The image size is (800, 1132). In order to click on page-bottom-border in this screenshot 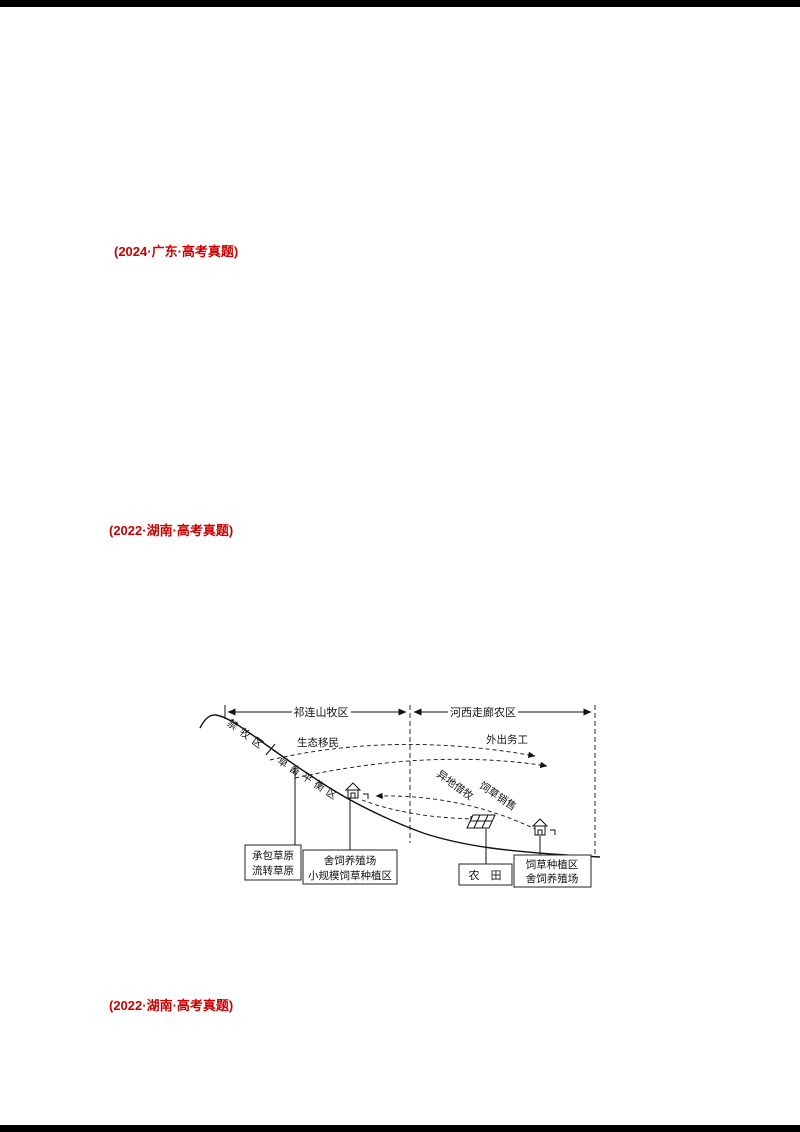, I will do `click(400, 1128)`.